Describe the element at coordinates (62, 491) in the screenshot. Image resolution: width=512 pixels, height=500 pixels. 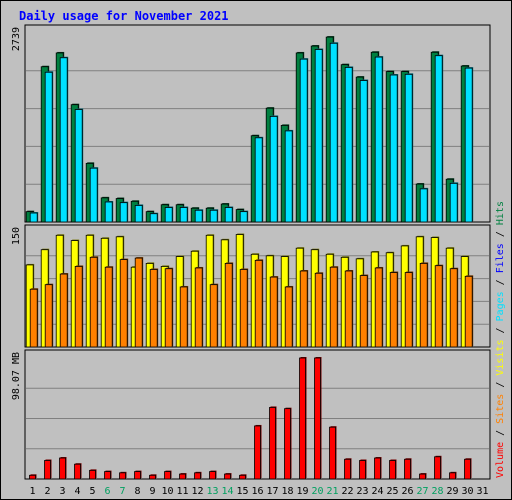
I see `x-tick-label: 3` at that location.